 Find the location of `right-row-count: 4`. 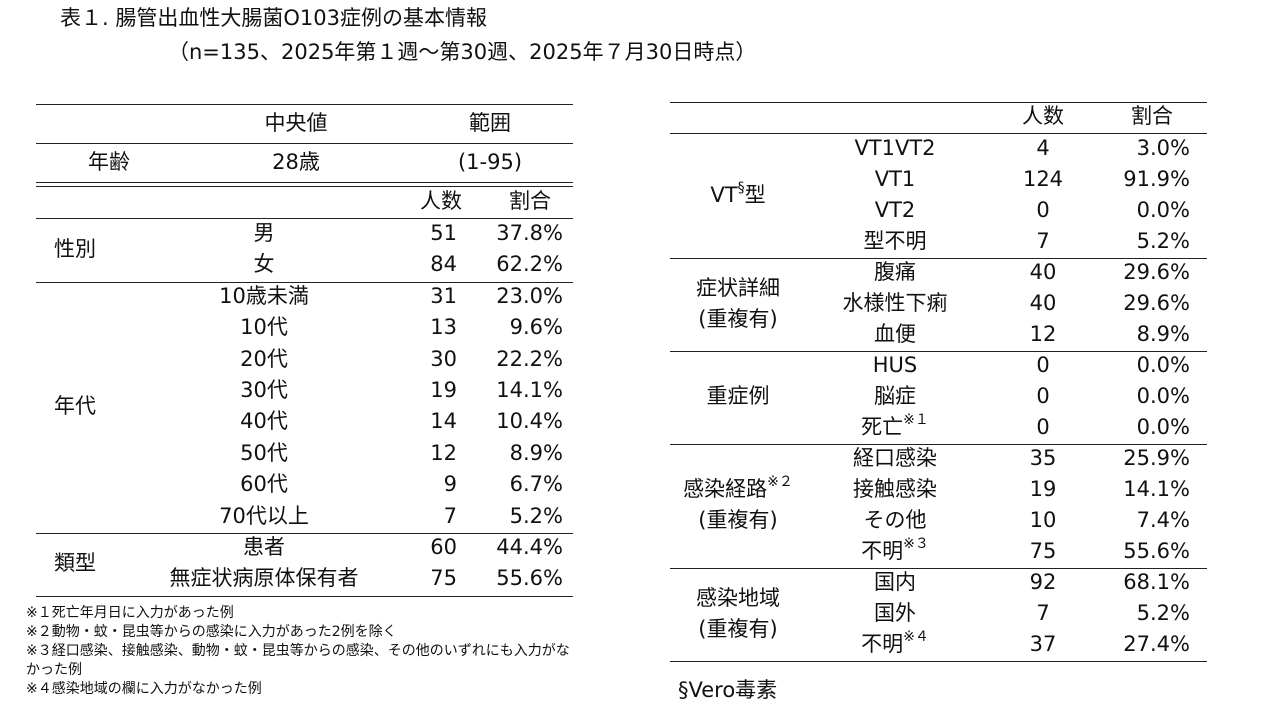

right-row-count: 4 is located at coordinates (1043, 148).